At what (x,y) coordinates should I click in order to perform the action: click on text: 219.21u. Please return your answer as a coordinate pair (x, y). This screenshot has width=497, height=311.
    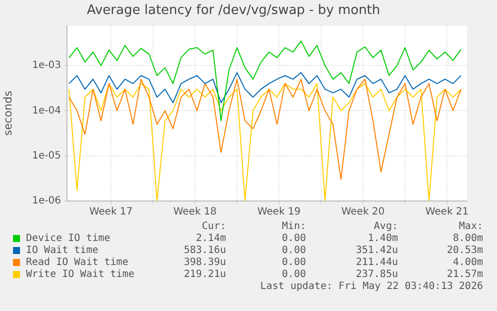
    Looking at the image, I should click on (205, 275).